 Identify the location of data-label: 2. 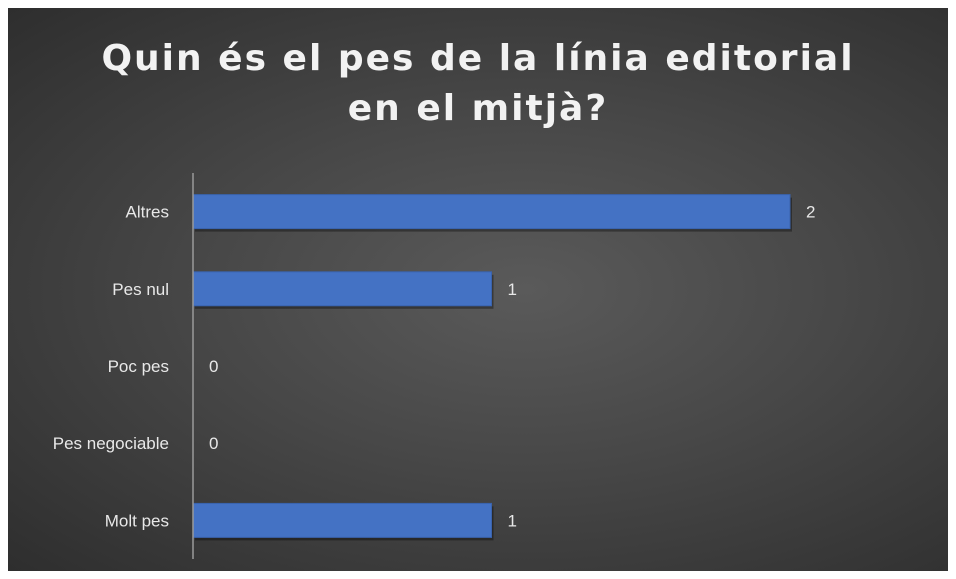
(810, 212).